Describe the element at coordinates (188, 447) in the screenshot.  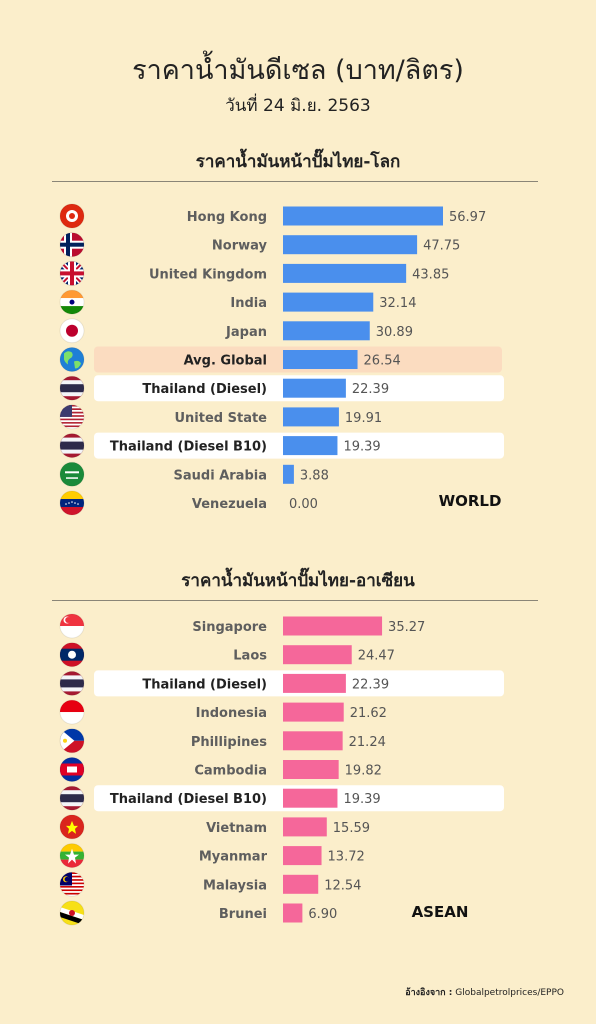
I see `category-label: Thailand (Diesel B10)` at that location.